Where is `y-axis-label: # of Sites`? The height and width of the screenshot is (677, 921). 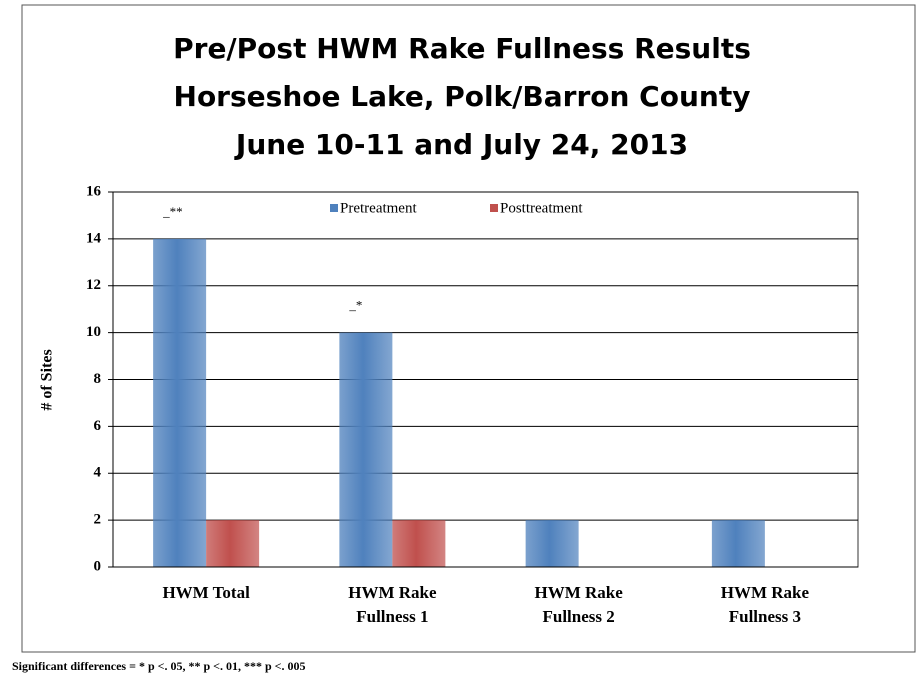
y-axis-label: # of Sites is located at coordinates (47, 379).